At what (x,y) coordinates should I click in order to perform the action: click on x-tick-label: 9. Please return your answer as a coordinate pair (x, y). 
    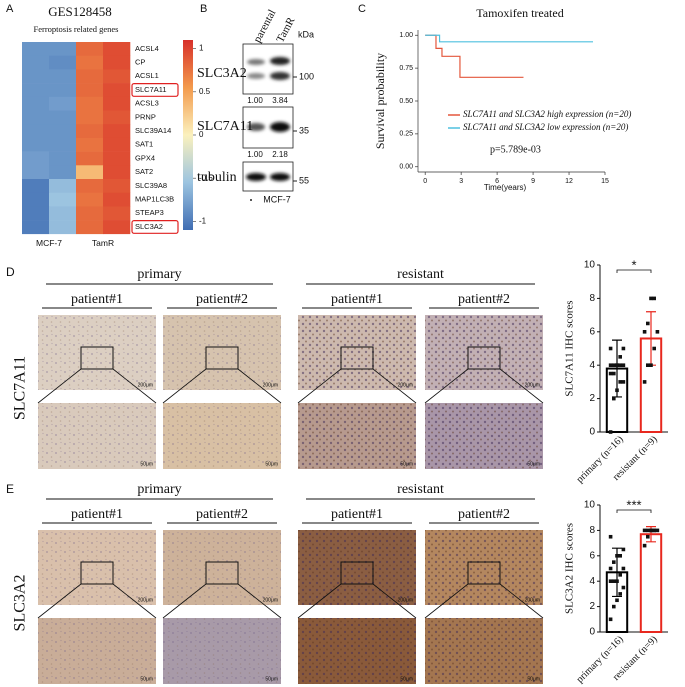
    Looking at the image, I should click on (533, 181).